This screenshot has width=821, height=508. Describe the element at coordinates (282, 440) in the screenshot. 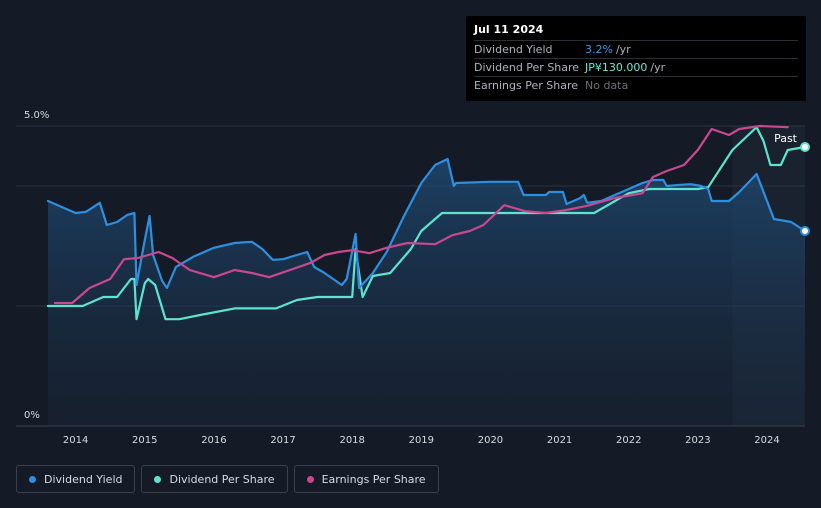

I see `x-tick-label: 2017` at that location.